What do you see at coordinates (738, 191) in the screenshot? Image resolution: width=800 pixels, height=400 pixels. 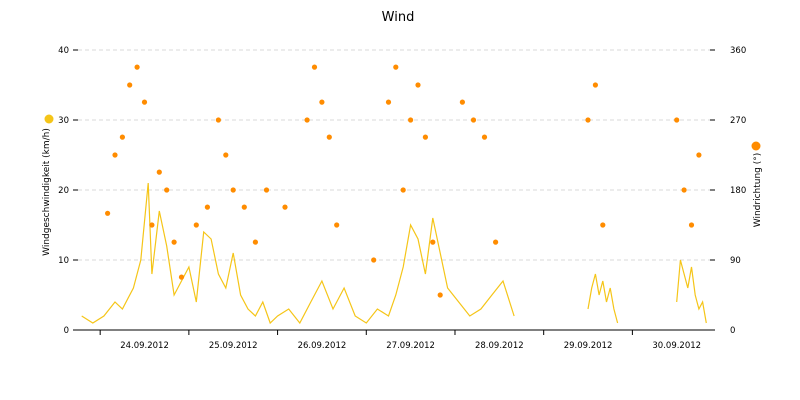 I see `right-tick-label: 180` at bounding box center [738, 191].